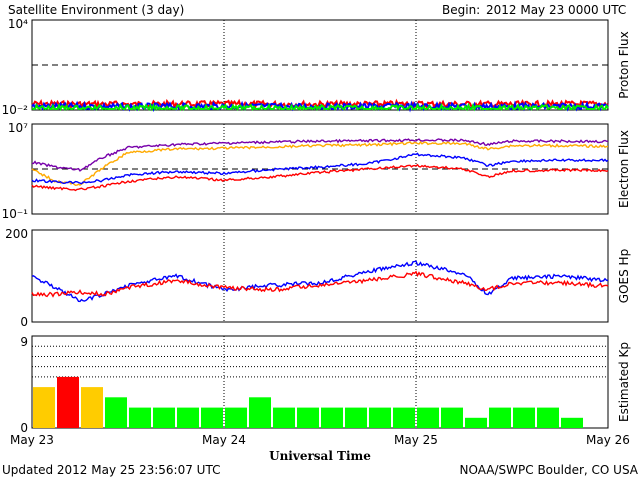 The height and width of the screenshot is (480, 640). What do you see at coordinates (608, 440) in the screenshot?
I see `x-tick-label: May 26` at bounding box center [608, 440].